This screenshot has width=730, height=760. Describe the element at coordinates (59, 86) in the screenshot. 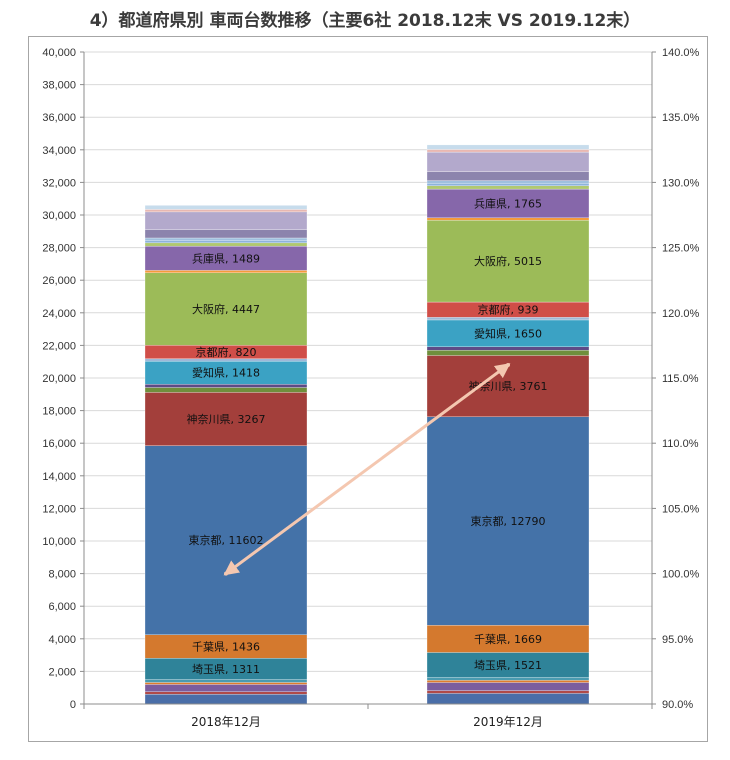

I see `left-tick-label: 38,000` at that location.